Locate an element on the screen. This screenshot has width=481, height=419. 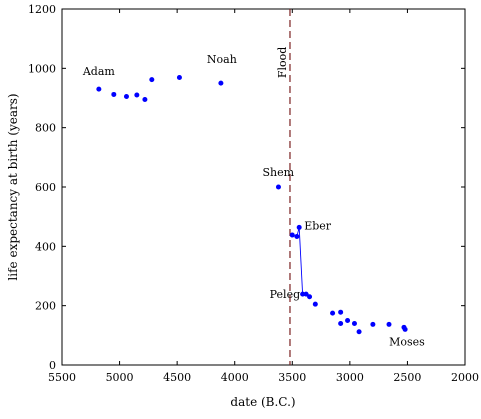
annotation-moses: Moses is located at coordinates (407, 341).